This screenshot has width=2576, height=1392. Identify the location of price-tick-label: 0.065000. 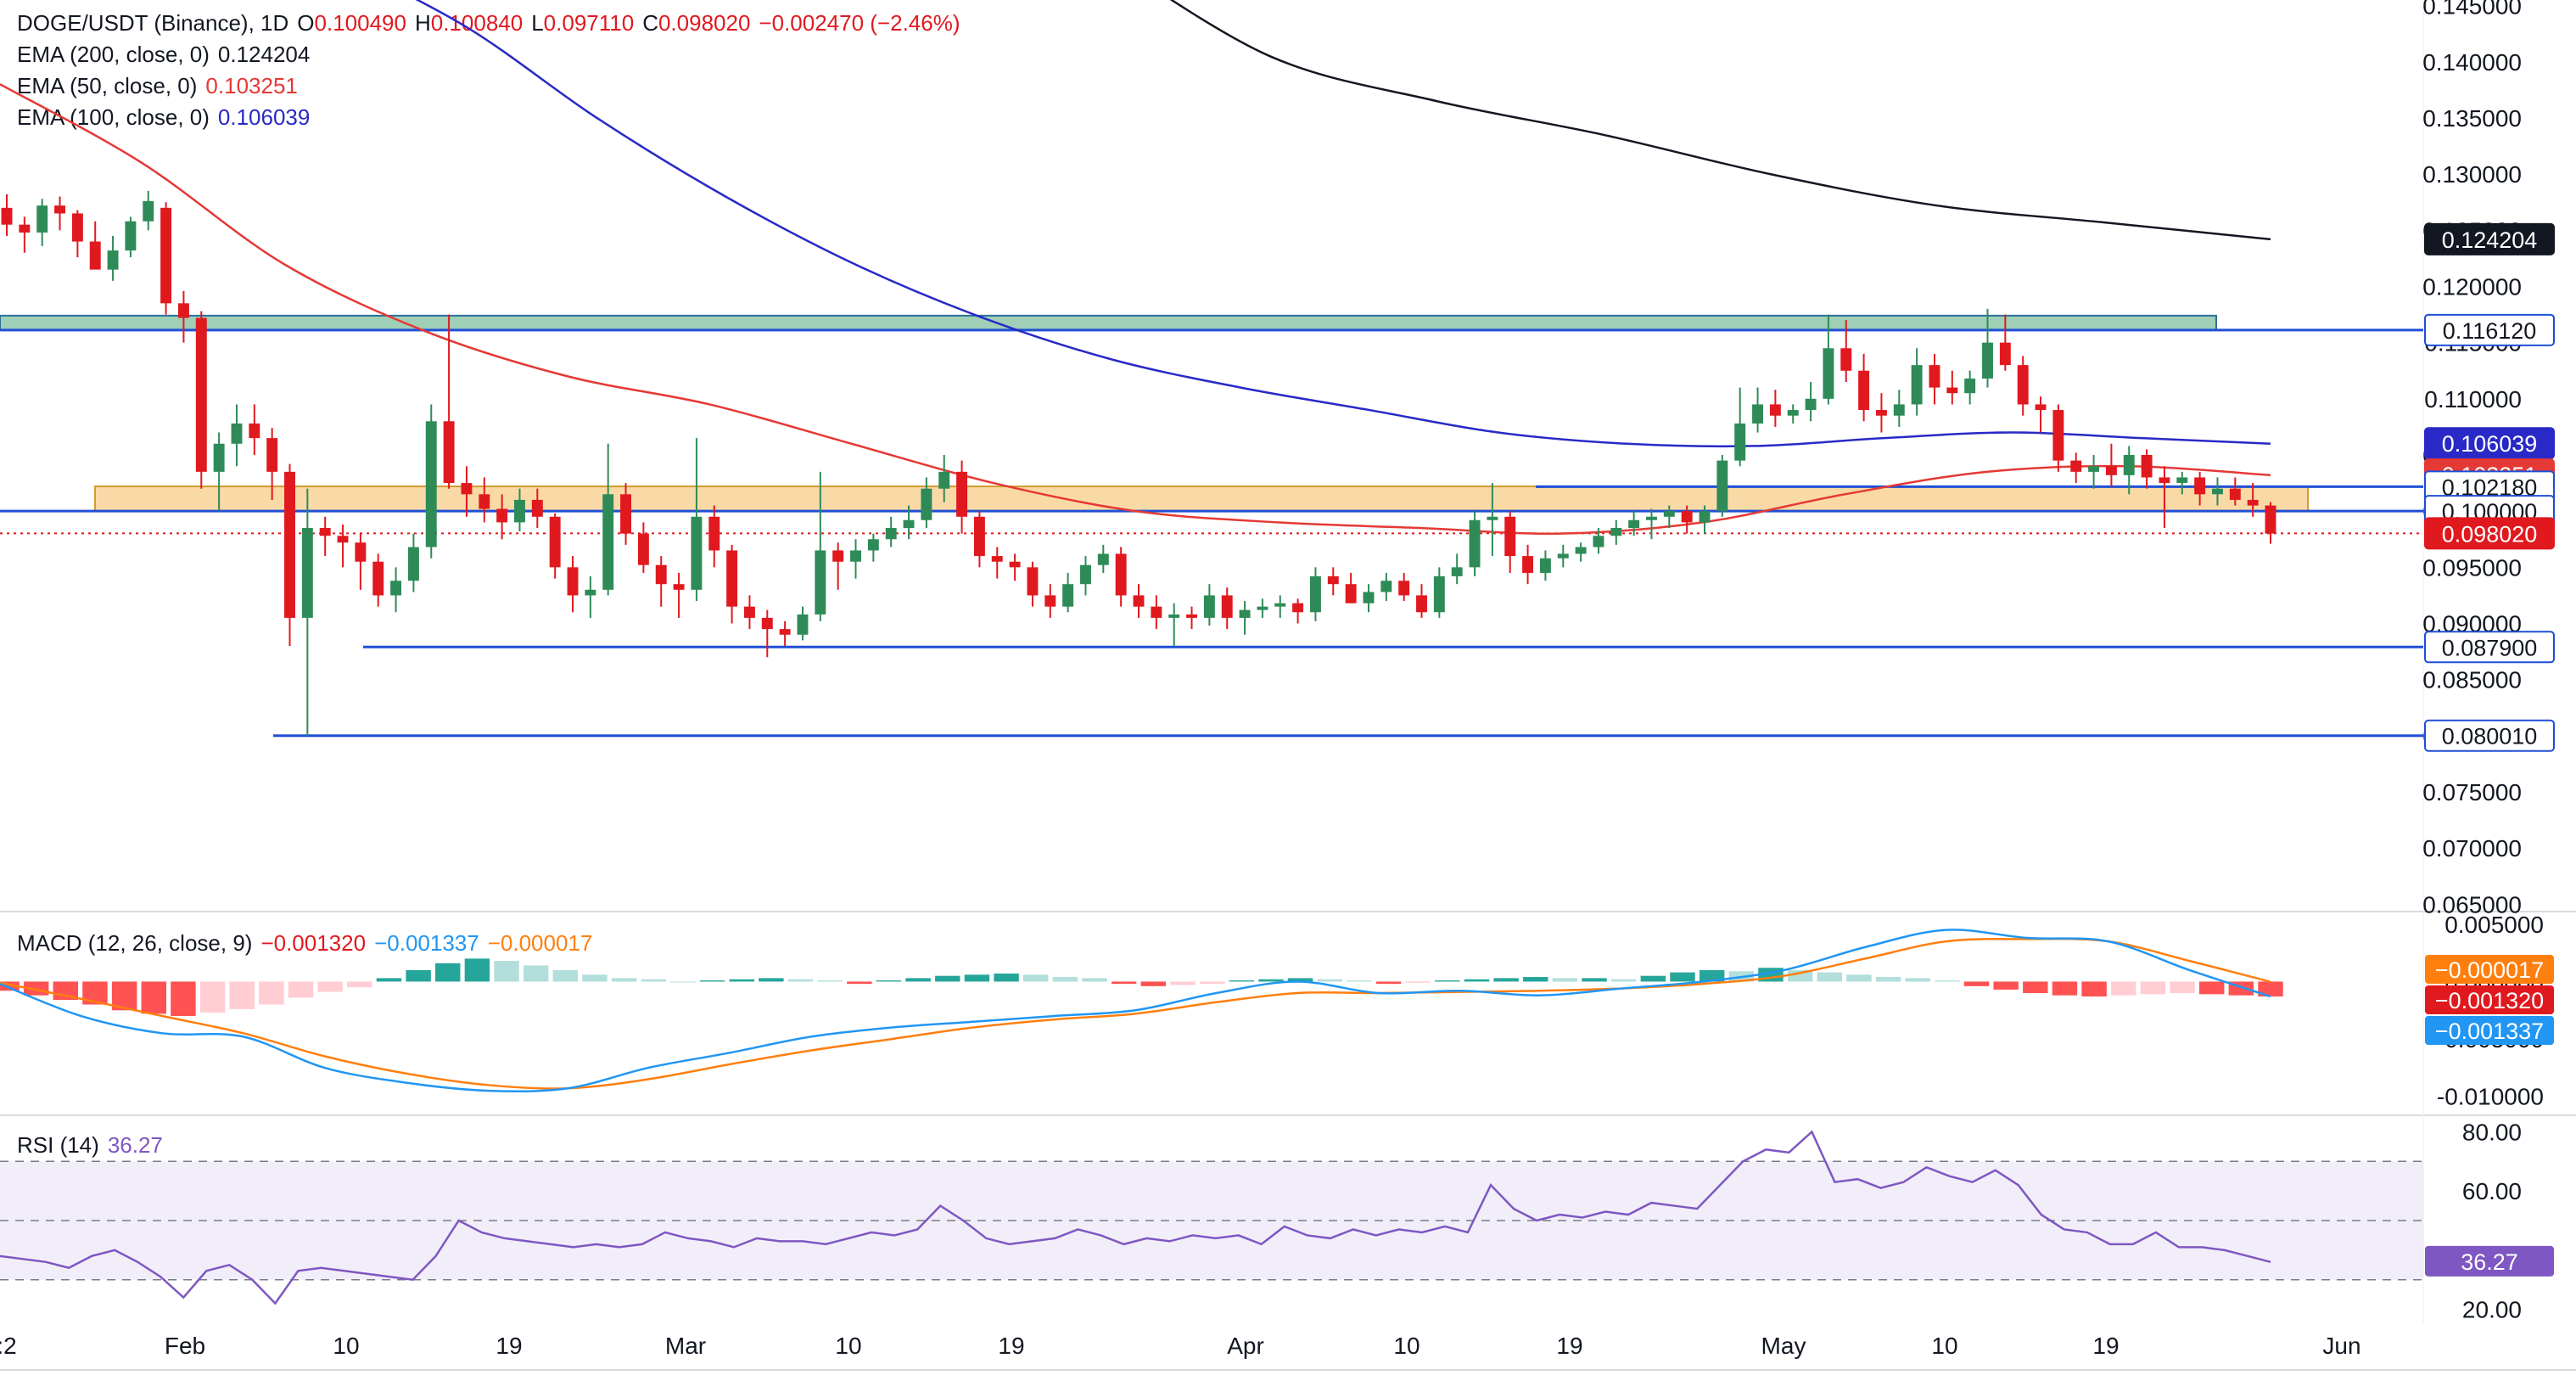
(2472, 904).